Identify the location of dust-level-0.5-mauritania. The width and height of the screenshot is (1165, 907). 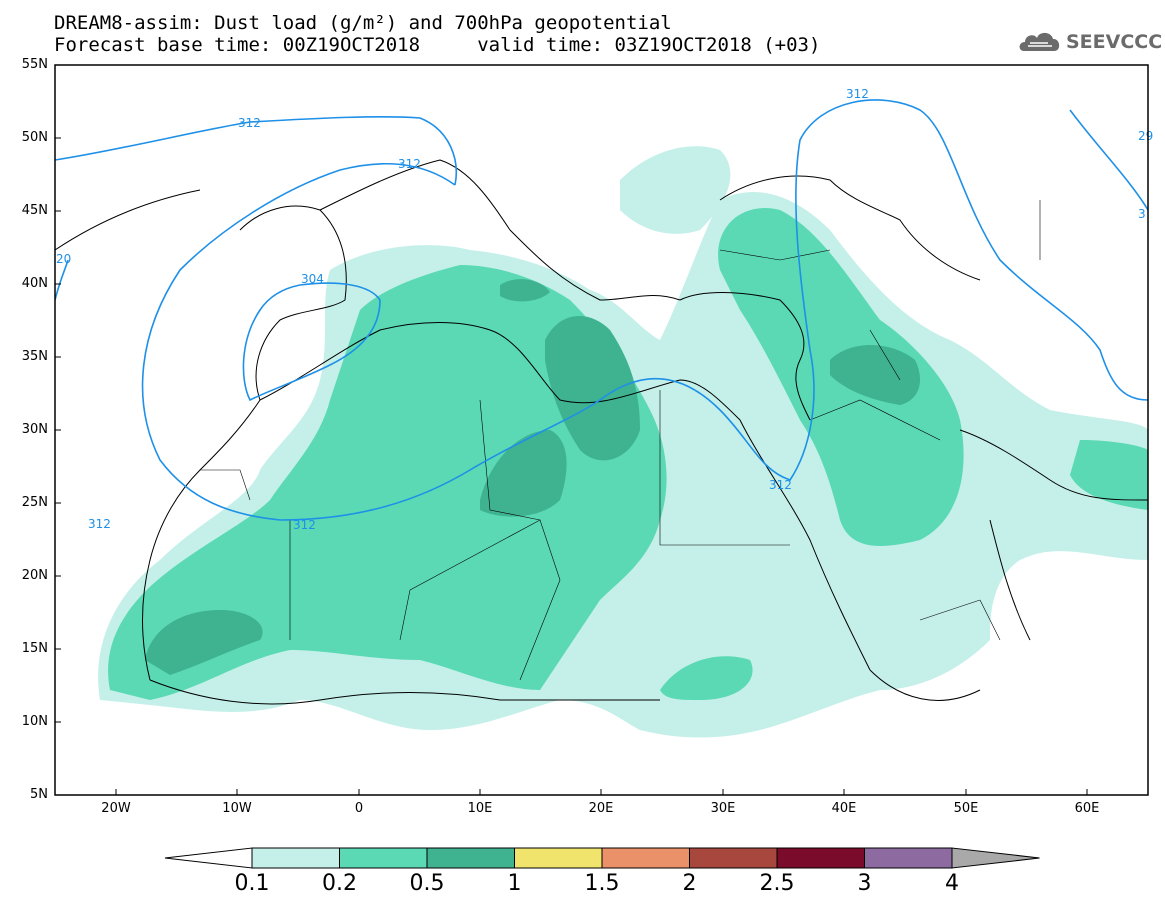
(204, 642).